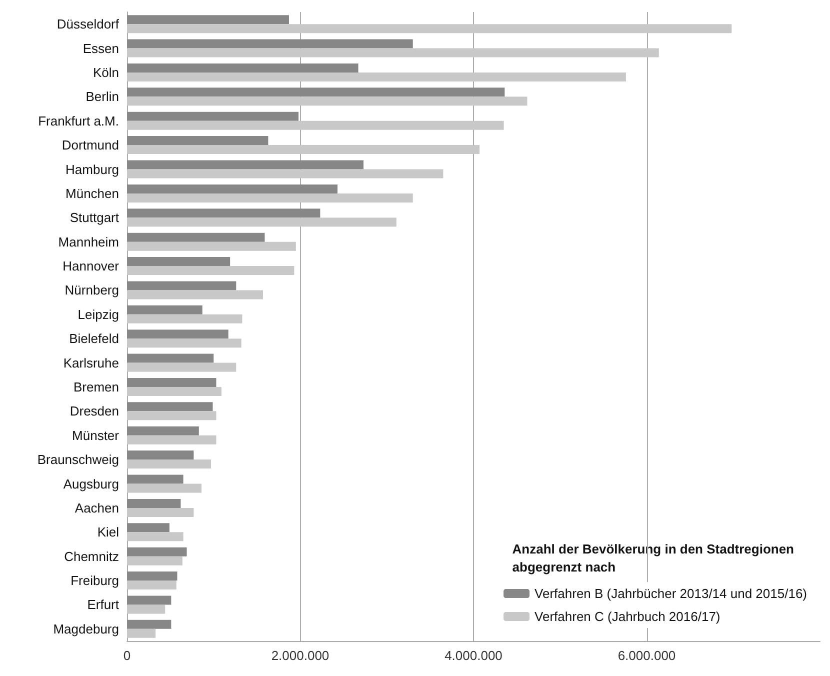 The image size is (830, 676). What do you see at coordinates (91, 556) in the screenshot?
I see `y-tick-label: Chemnitz` at bounding box center [91, 556].